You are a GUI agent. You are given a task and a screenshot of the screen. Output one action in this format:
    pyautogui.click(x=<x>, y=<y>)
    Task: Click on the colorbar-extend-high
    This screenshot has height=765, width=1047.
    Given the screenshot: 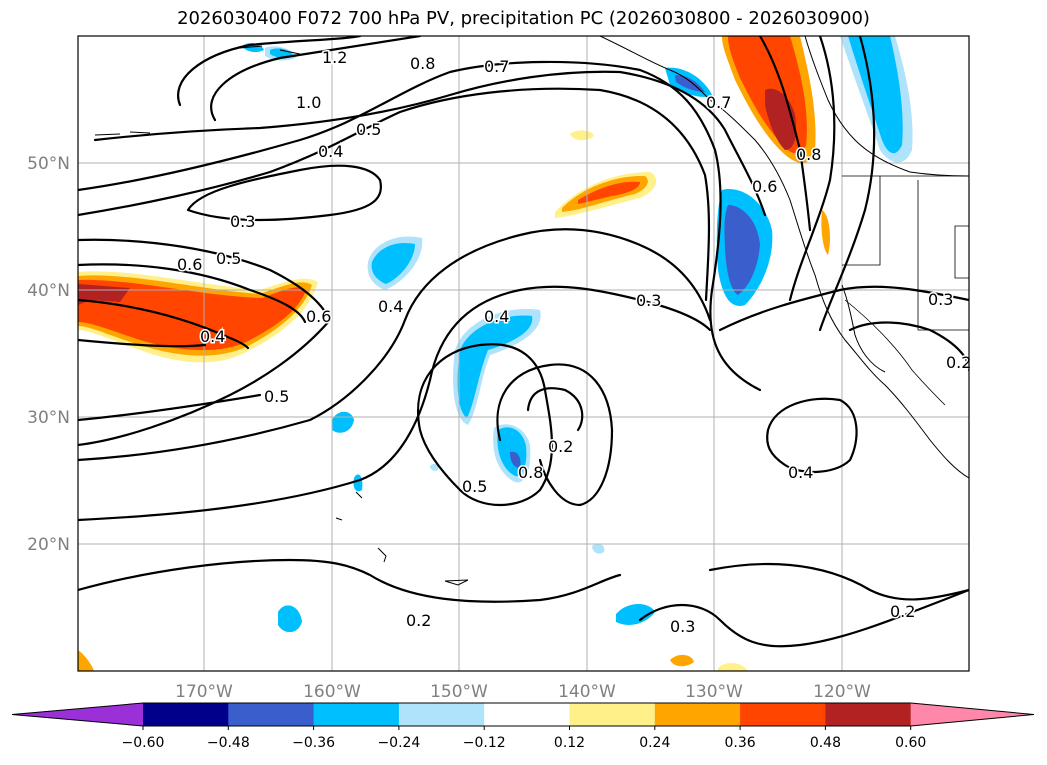 What is the action you would take?
    pyautogui.click(x=972, y=714)
    